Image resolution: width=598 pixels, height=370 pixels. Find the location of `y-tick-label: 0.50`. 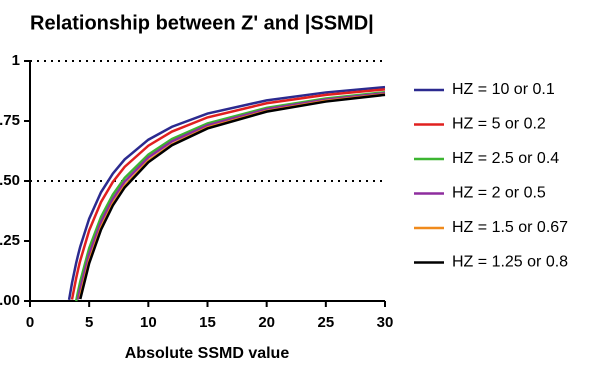

y-tick-label: 0.50 is located at coordinates (10, 180).